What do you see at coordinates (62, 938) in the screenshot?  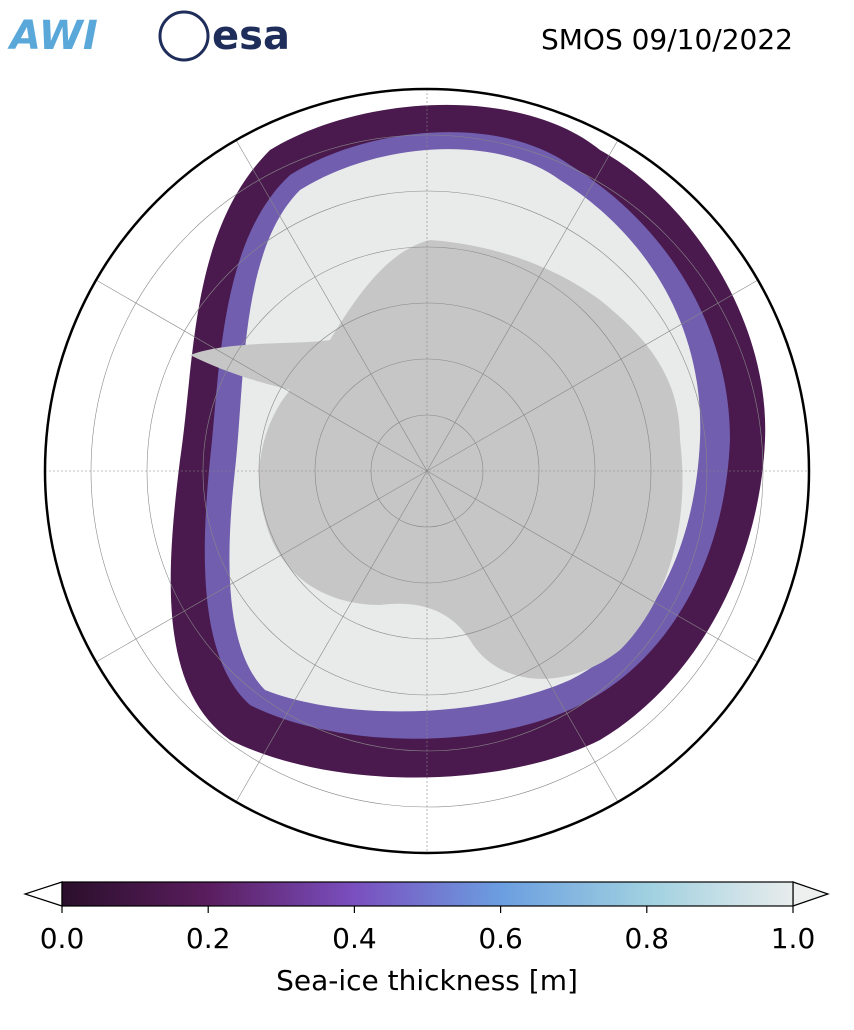 I see `colorbar-tick-label: 0.0` at bounding box center [62, 938].